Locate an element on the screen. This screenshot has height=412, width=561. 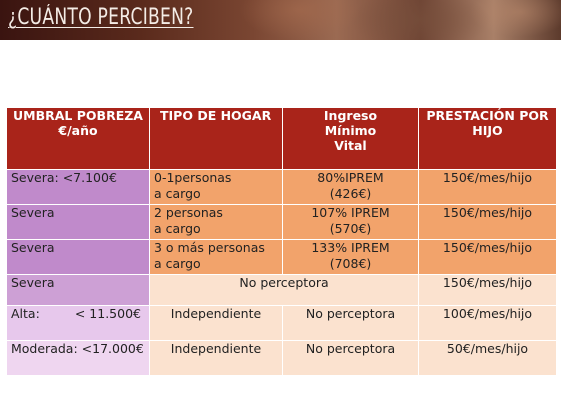
table-row: Severa No perceptora 150€/mes/hijo is located at coordinates (281, 290).